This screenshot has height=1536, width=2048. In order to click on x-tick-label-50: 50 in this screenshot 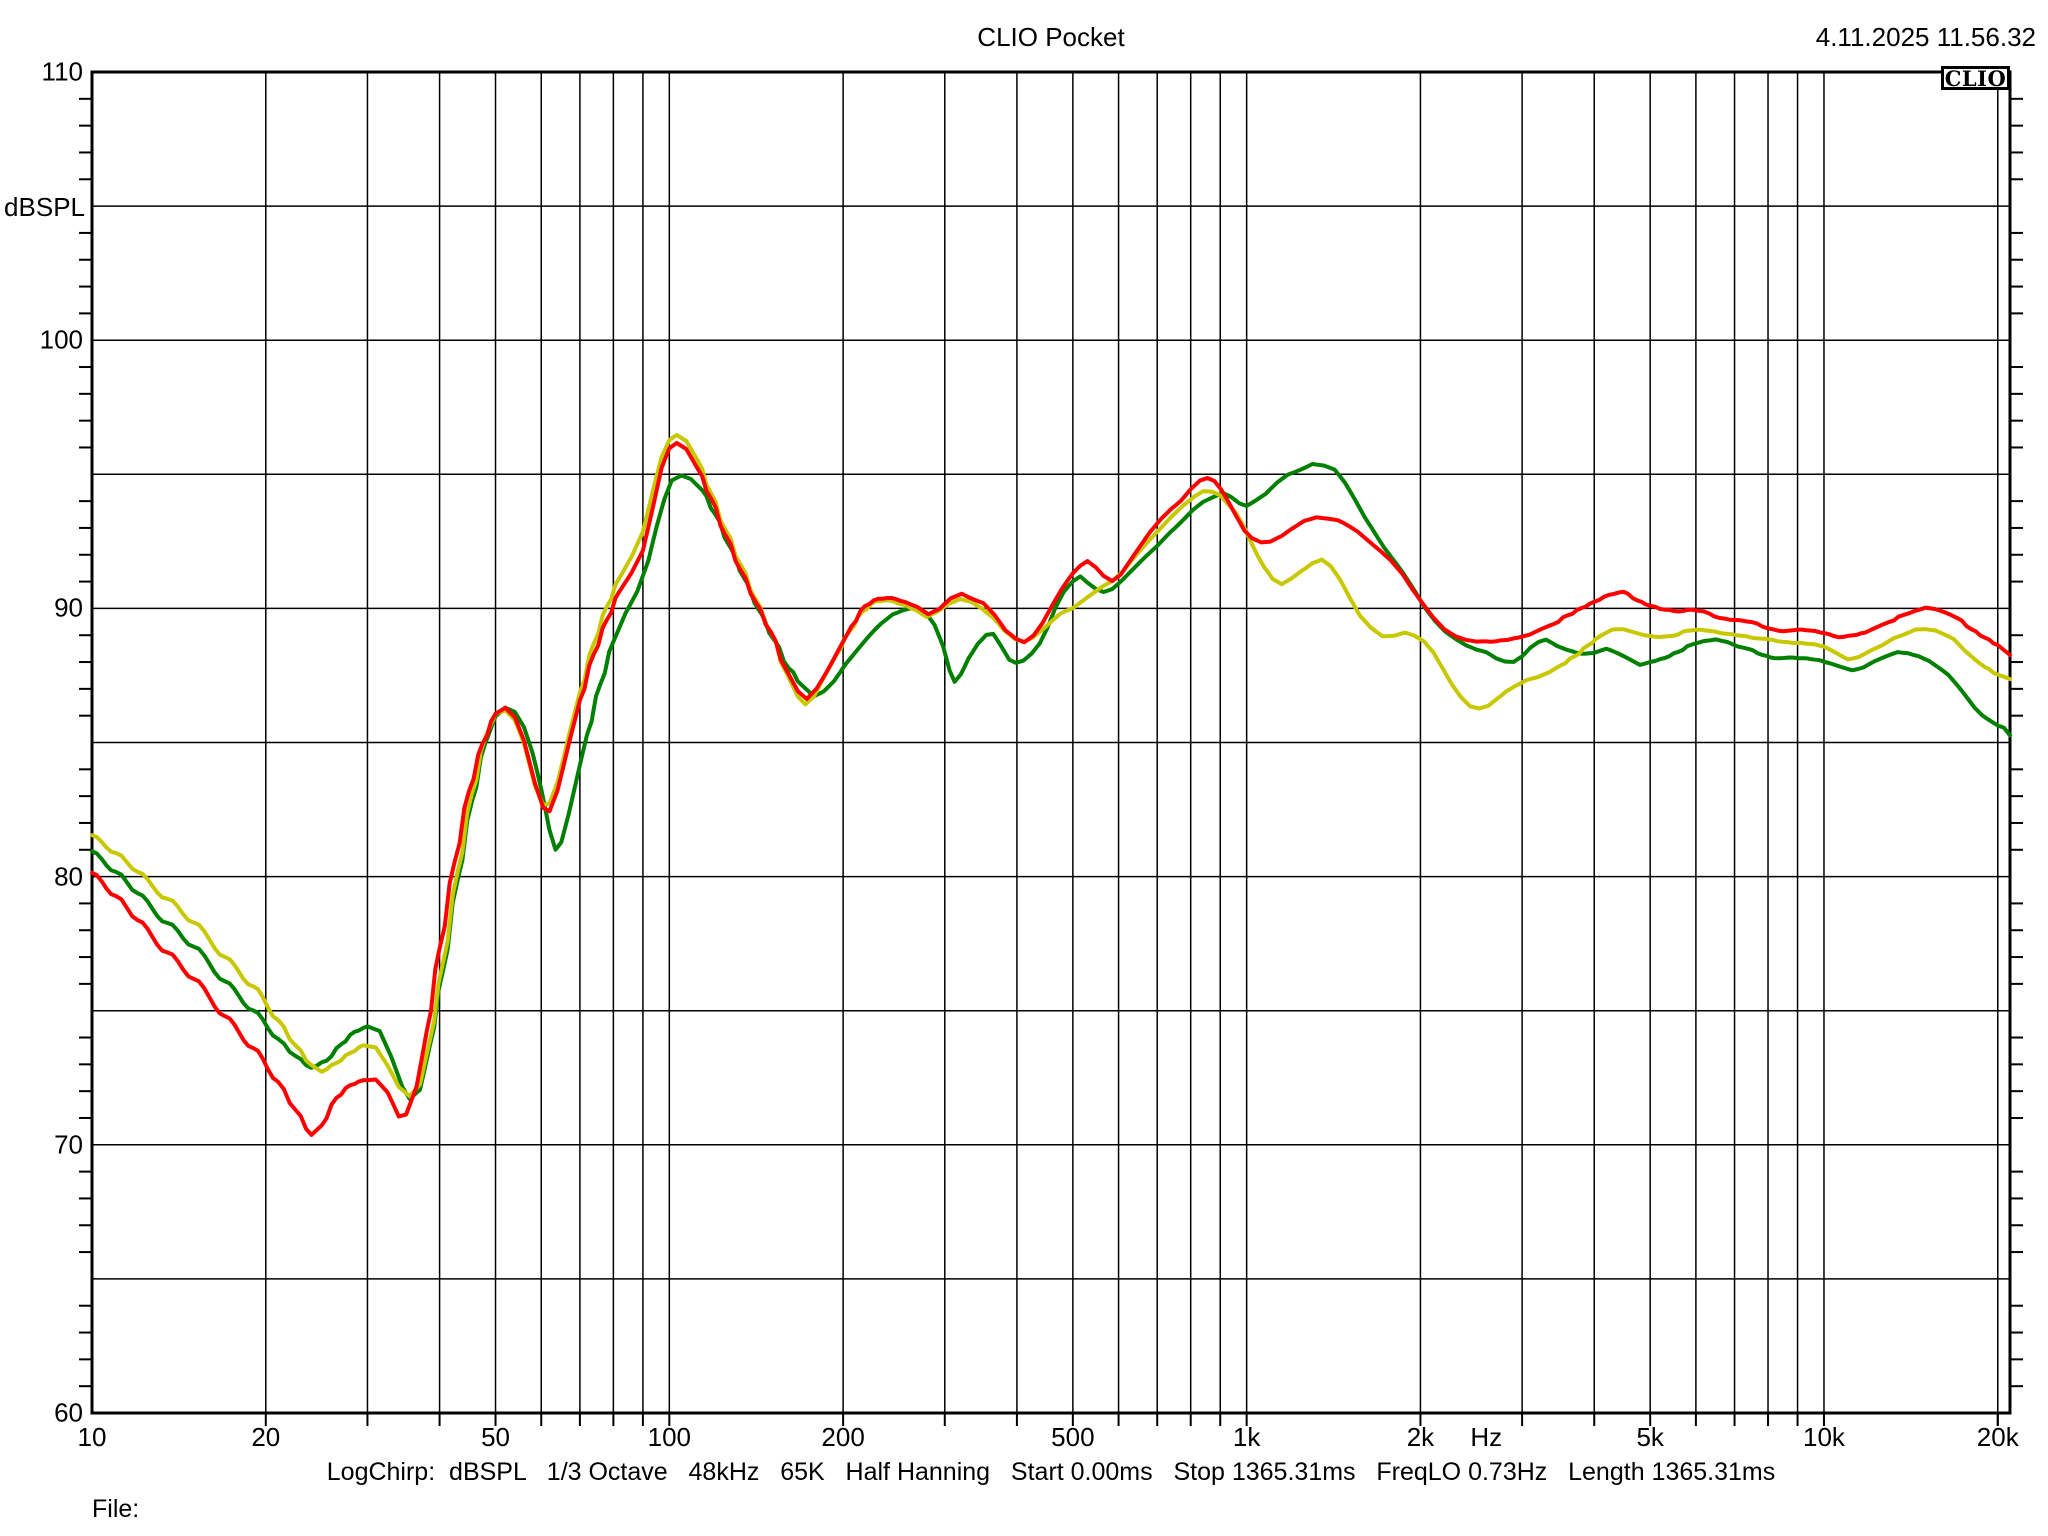, I will do `click(495, 1437)`.